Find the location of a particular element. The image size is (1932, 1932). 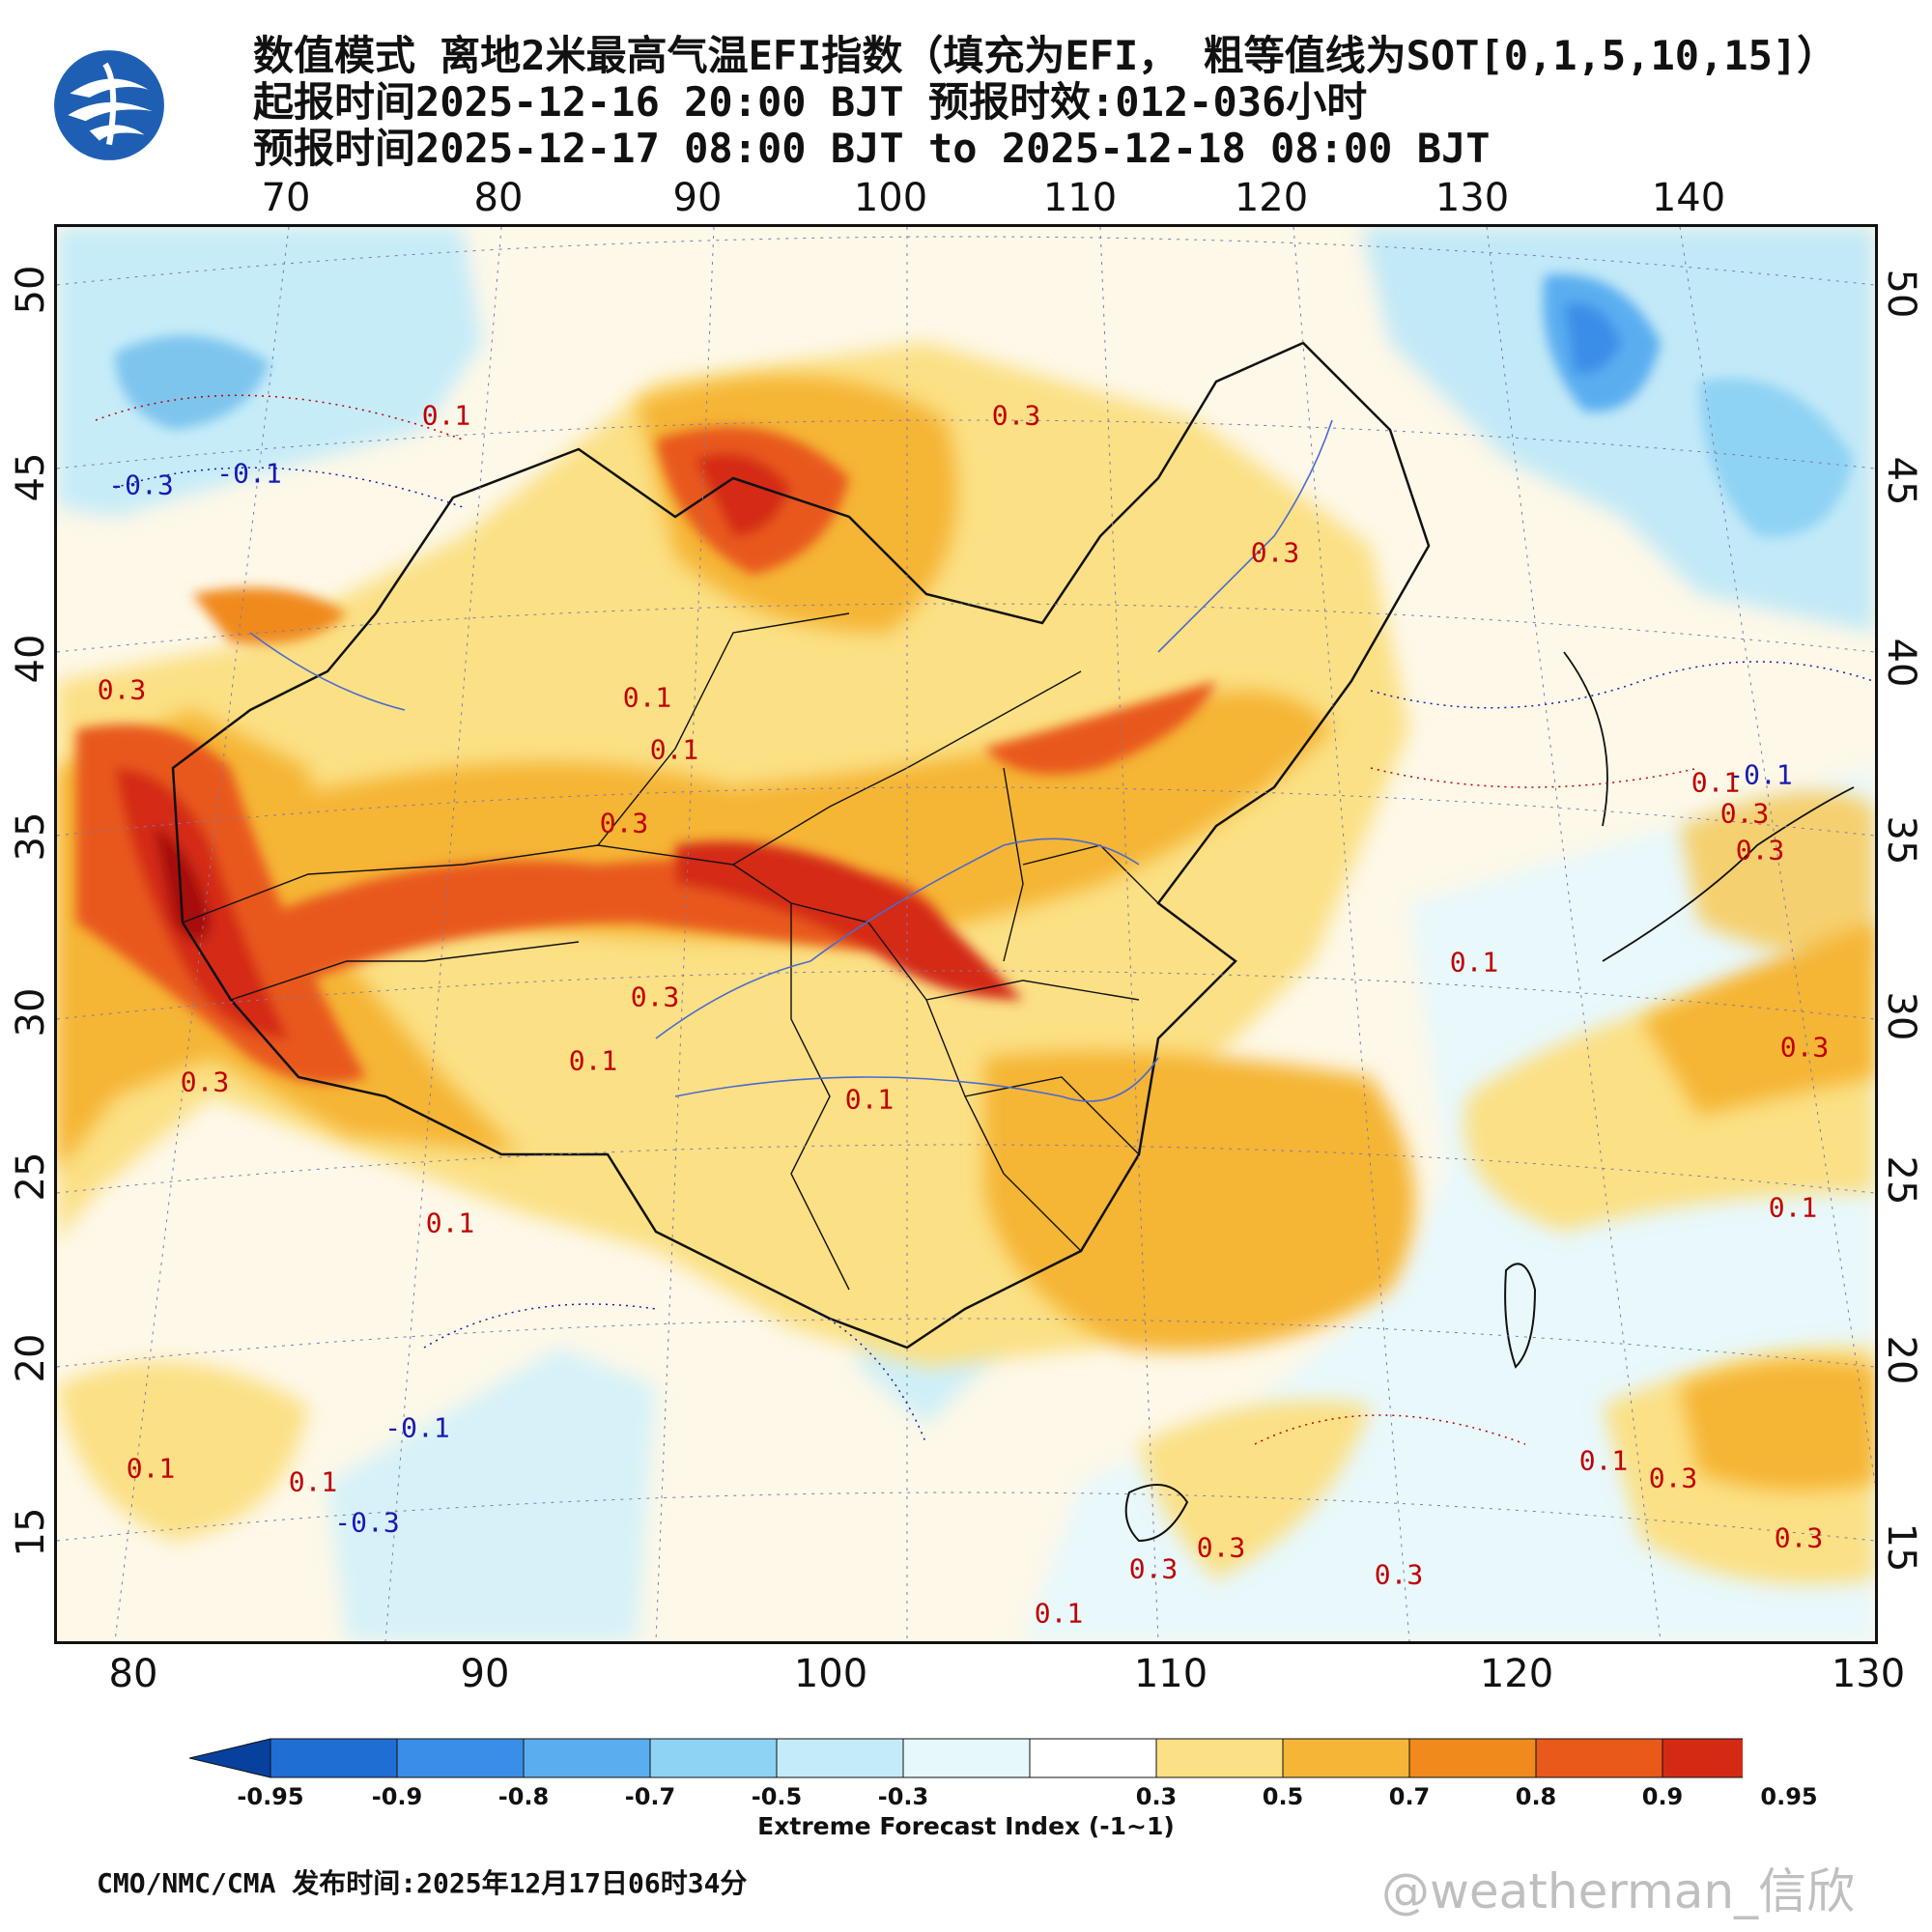

colorbar-tick-label: 0.8 is located at coordinates (1536, 1796).